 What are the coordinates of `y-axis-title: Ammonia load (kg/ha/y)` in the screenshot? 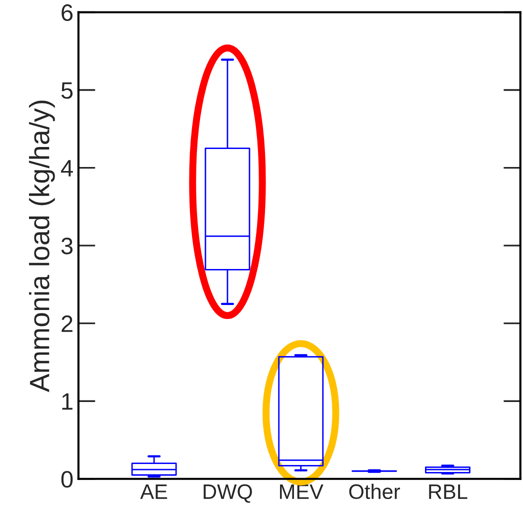 It's located at (42, 246).